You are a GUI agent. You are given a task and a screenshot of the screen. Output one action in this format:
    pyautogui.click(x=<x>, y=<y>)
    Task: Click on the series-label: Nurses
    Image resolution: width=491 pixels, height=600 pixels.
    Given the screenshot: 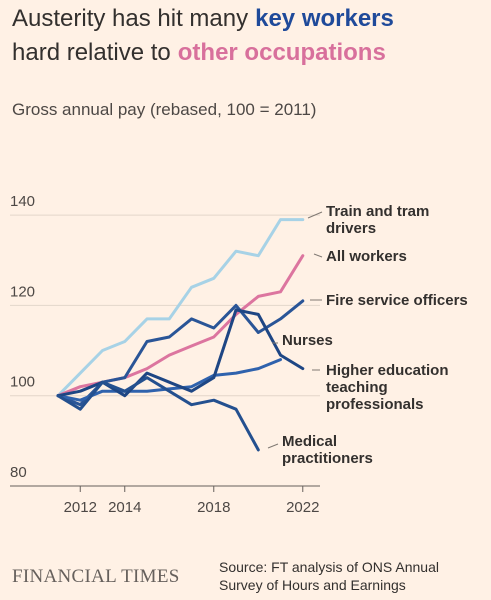 What is the action you would take?
    pyautogui.click(x=307, y=340)
    